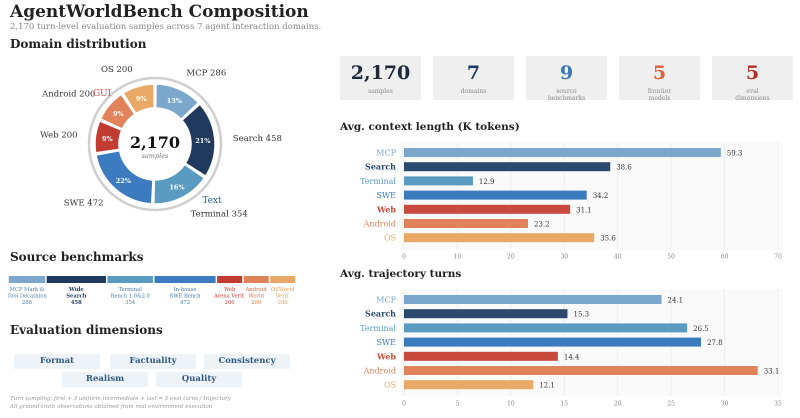 The height and width of the screenshot is (418, 800). Describe the element at coordinates (185, 290) in the screenshot. I see `source-benchmark-label: In-house` at that location.